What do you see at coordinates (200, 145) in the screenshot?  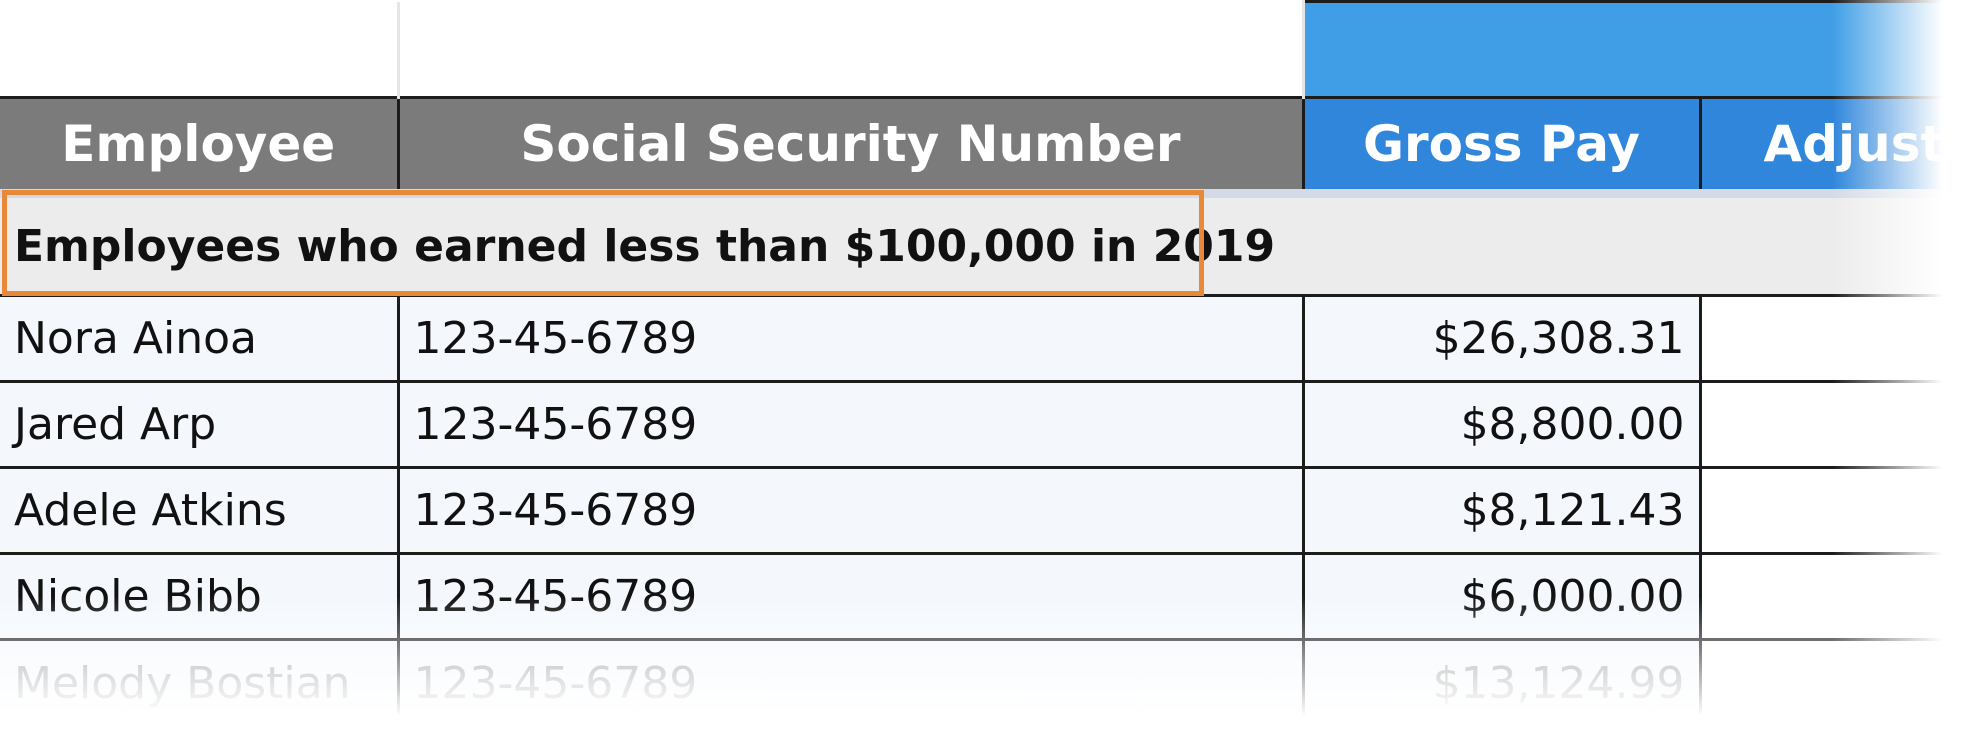 I see `header-employee: Employee` at bounding box center [200, 145].